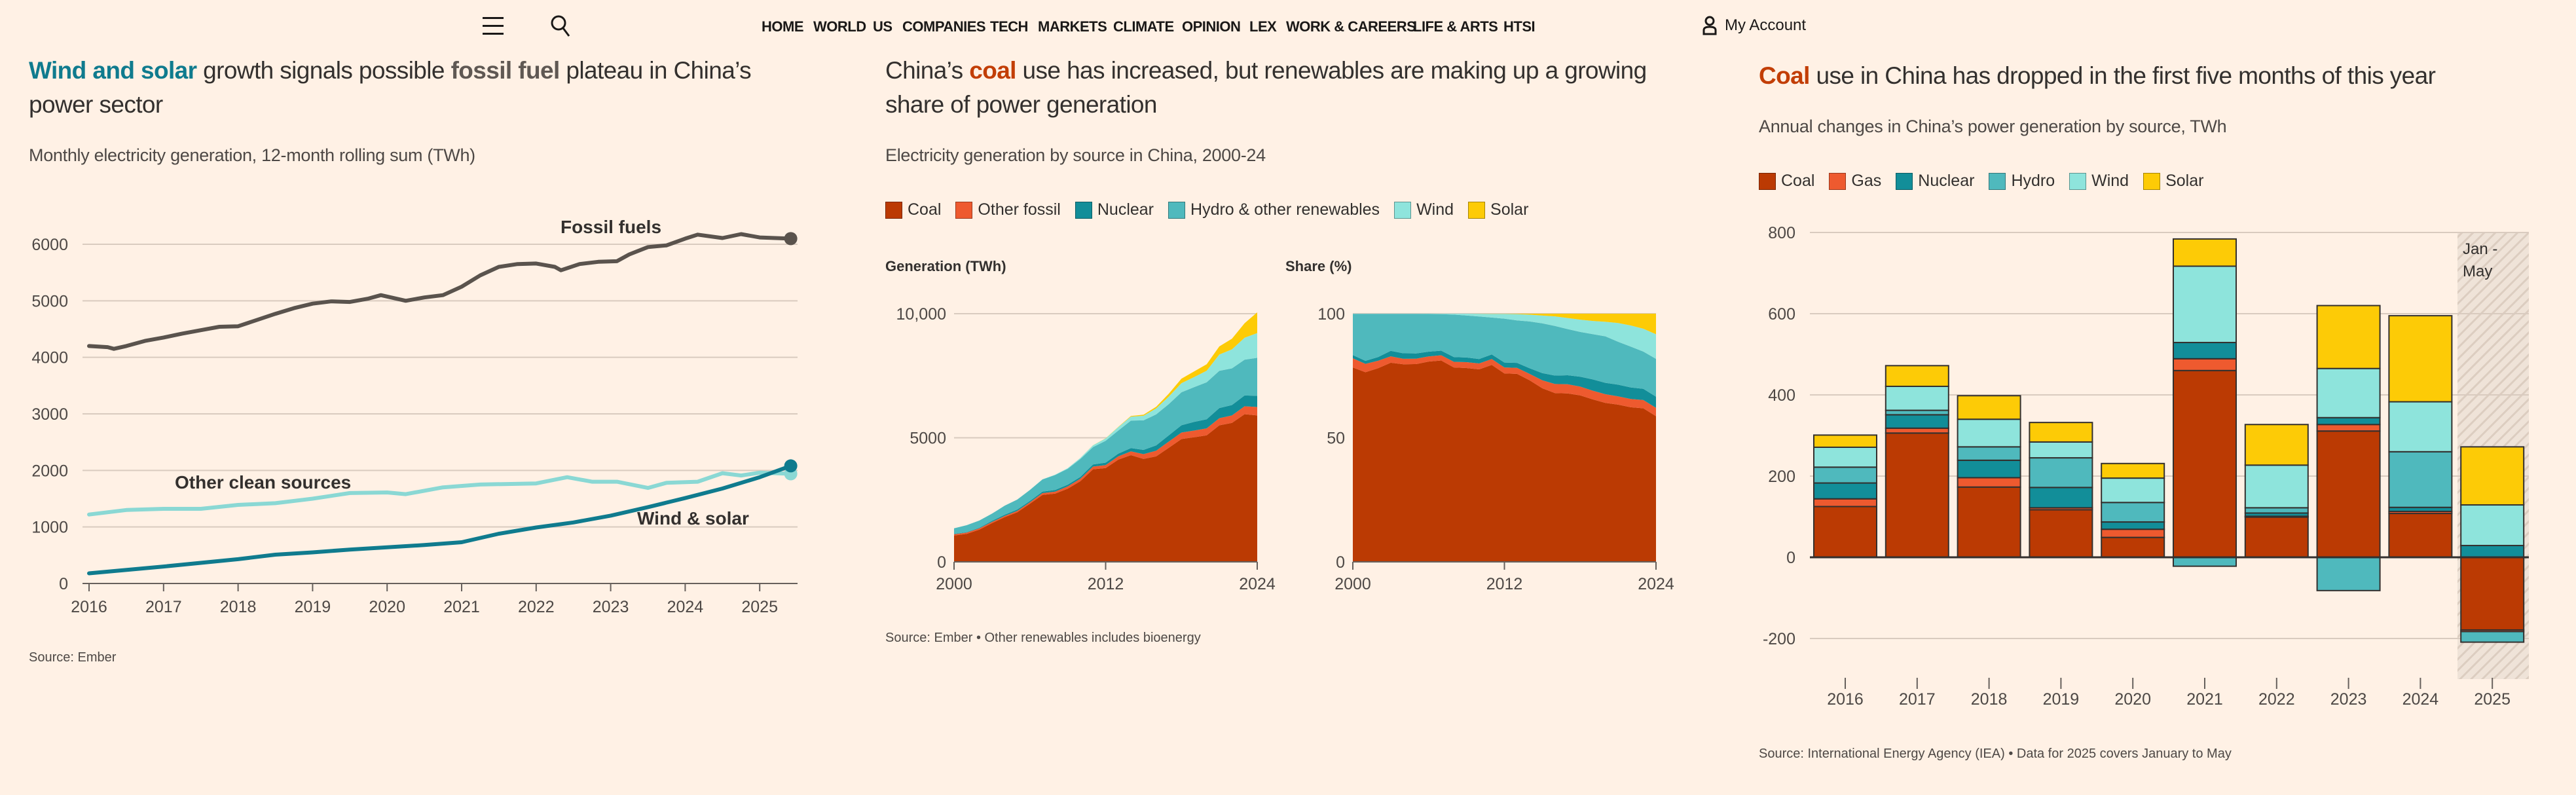 The height and width of the screenshot is (795, 2576). I want to click on y-tick-label: 1000, so click(49, 528).